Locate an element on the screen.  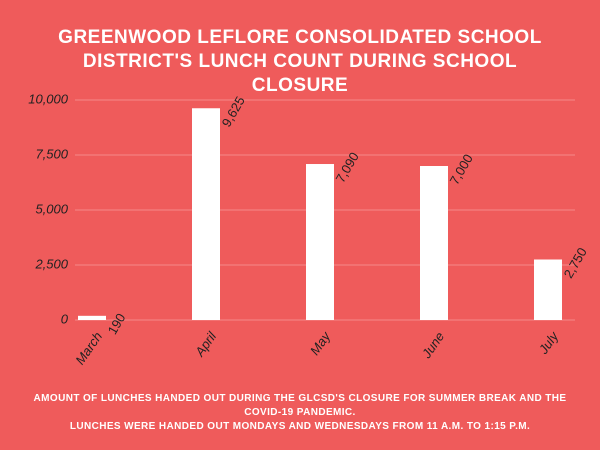
x-tick-label: June is located at coordinates (432, 345).